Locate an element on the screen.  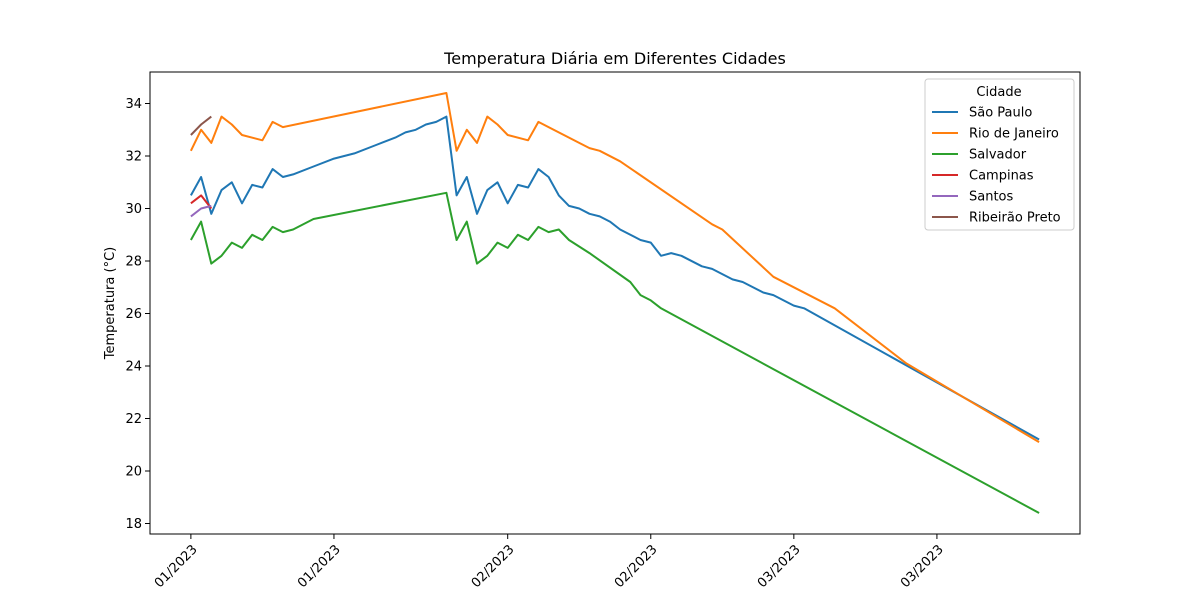
y-axis-ticks: 18 20 22 24 26 28 30 32 34 is located at coordinates (137, 314).